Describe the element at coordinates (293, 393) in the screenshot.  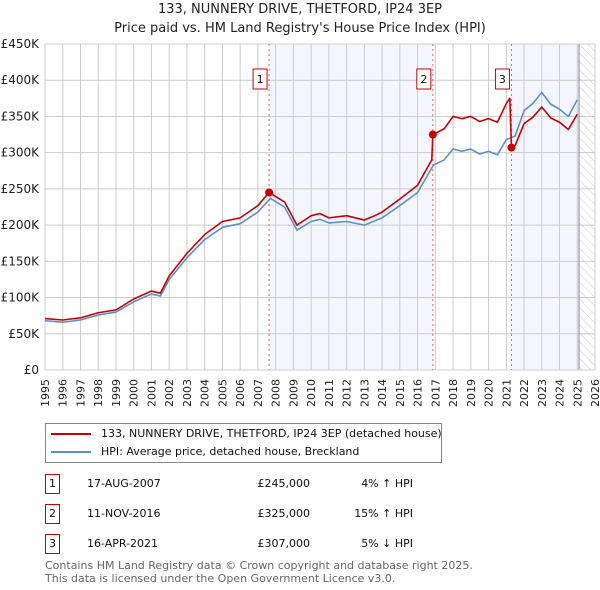
I see `x-tick-label: 2009` at that location.